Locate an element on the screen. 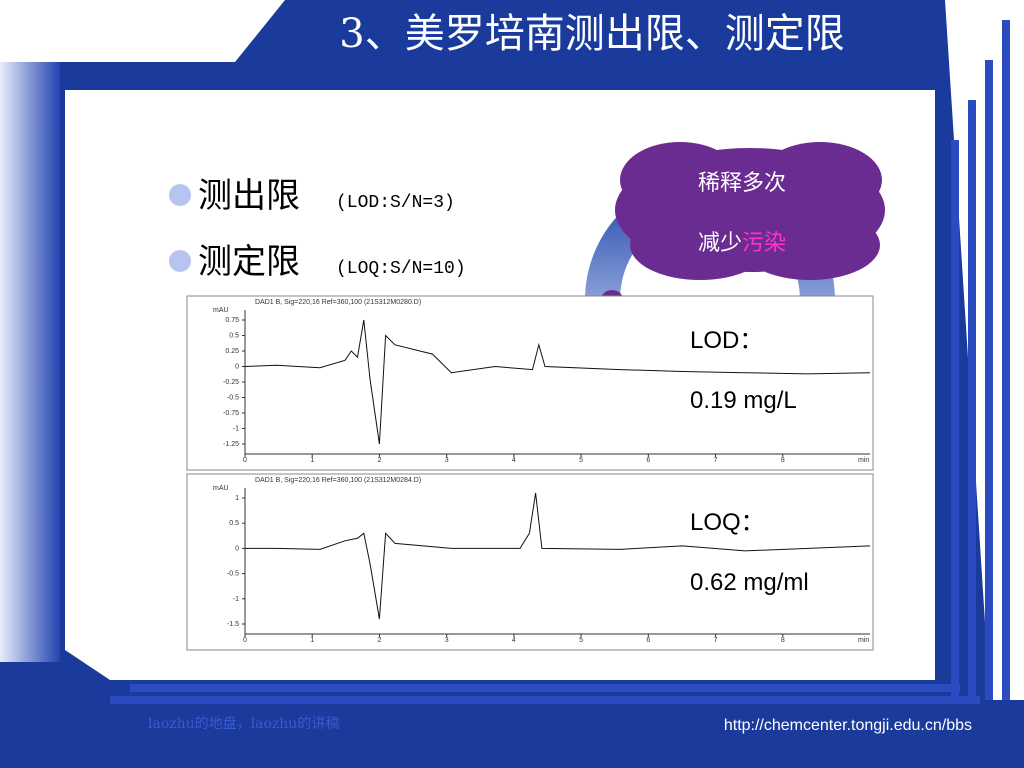 This screenshot has height=768, width=1024. bullet-term: 测出限 is located at coordinates (249, 196).